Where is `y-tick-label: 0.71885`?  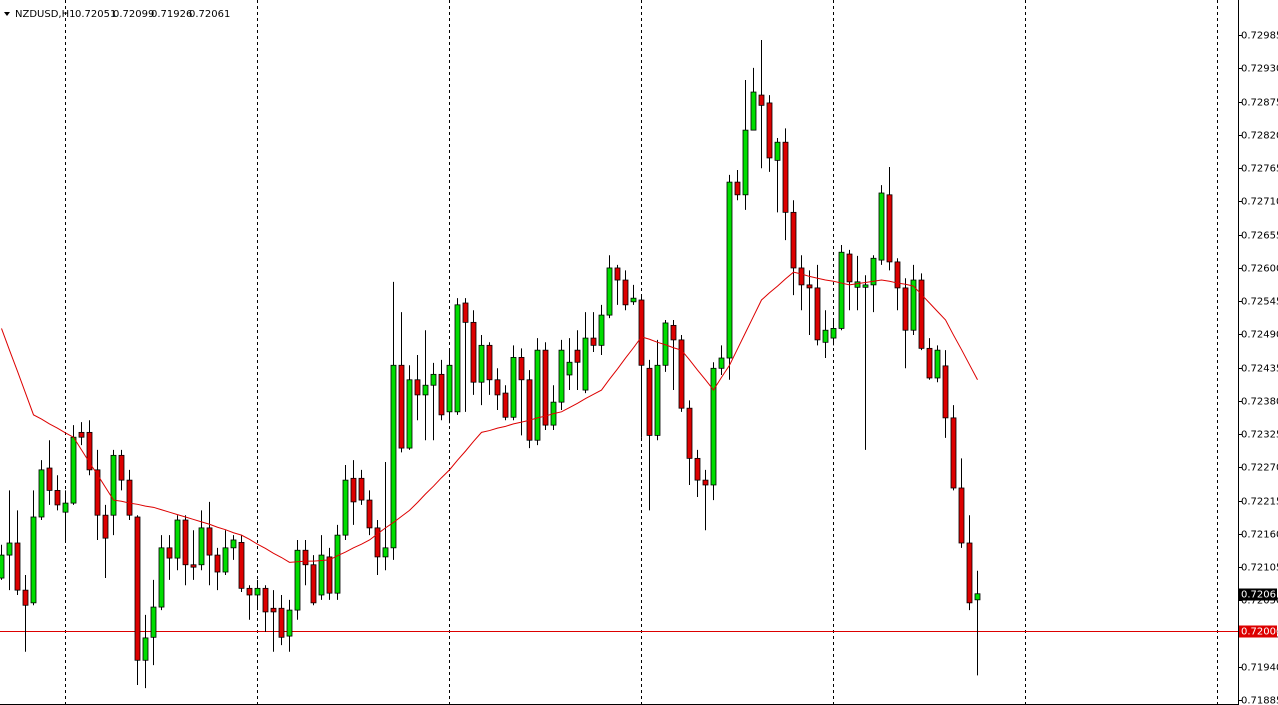
y-tick-label: 0.71885 is located at coordinates (1259, 700).